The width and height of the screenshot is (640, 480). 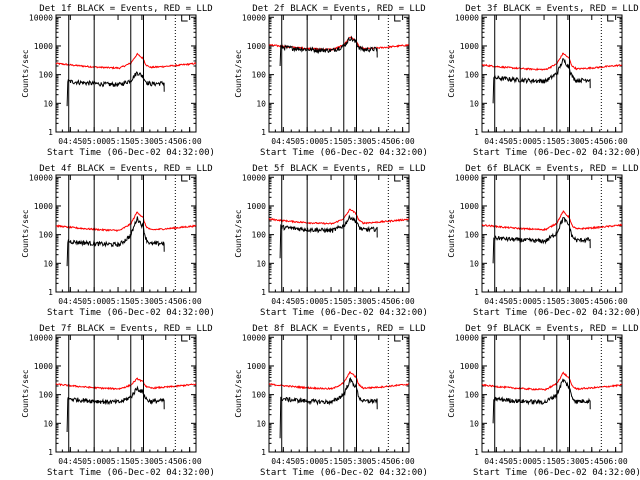 What do you see at coordinates (125, 169) in the screenshot?
I see `chart-title: Det 4f BLACK = Events, RED = LLD` at bounding box center [125, 169].